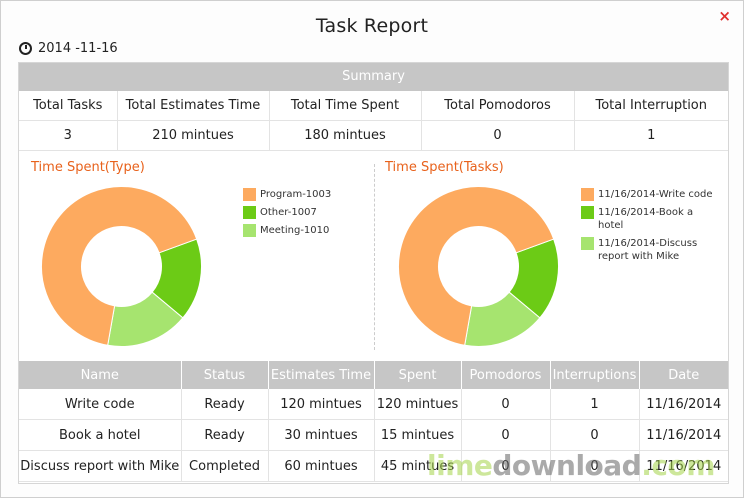  Describe the element at coordinates (595, 375) in the screenshot. I see `col-interruptions: Interruptions` at that location.